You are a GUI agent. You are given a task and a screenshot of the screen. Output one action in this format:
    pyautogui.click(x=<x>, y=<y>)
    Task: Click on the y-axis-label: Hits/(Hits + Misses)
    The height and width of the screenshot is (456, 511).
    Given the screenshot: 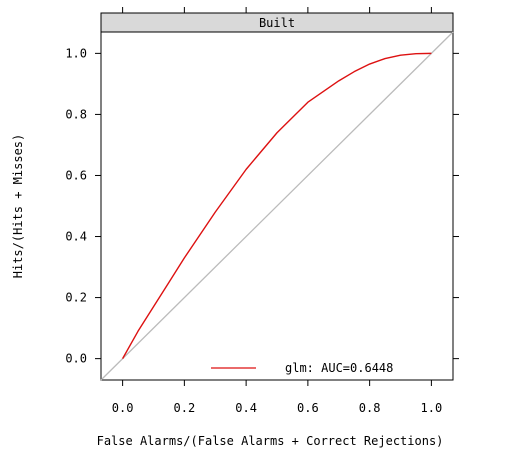 What is the action you would take?
    pyautogui.click(x=18, y=206)
    